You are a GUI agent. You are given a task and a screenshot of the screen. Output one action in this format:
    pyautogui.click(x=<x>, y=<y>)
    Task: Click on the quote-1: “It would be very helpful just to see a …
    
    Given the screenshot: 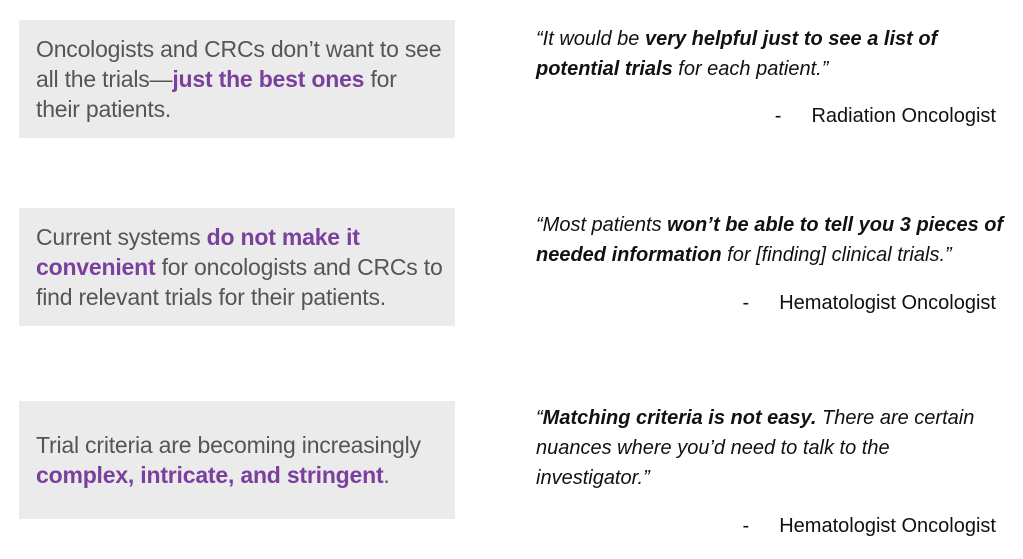 What is the action you would take?
    pyautogui.click(x=771, y=54)
    